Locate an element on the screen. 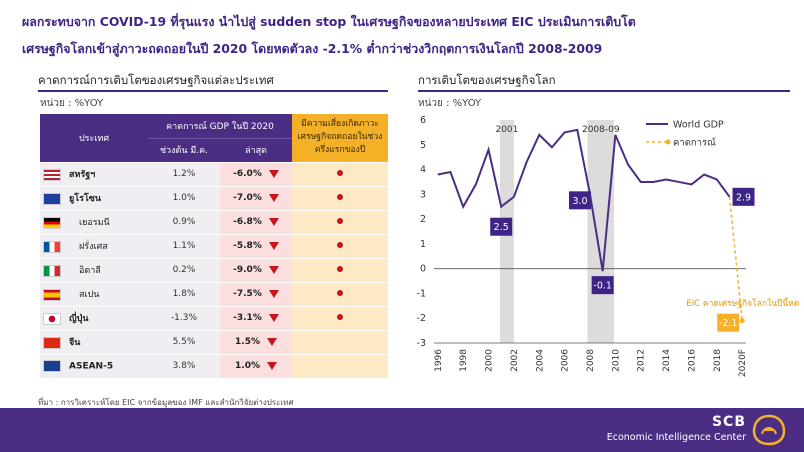 The image size is (804, 452). latest-value: -3.1% is located at coordinates (247, 318).